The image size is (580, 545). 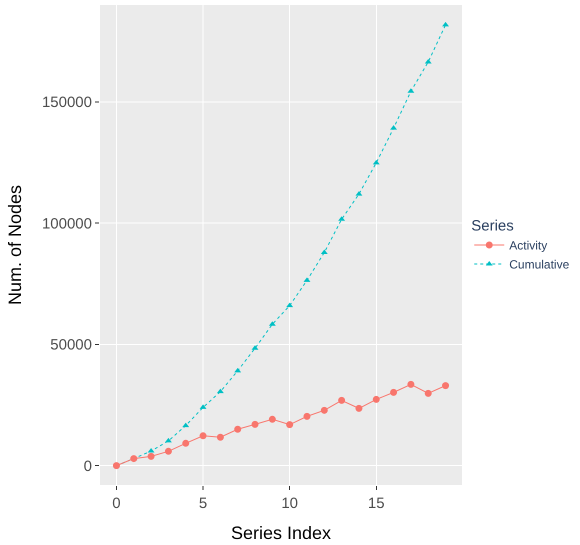 What do you see at coordinates (281, 533) in the screenshot?
I see `x-axis-title: Series Index` at bounding box center [281, 533].